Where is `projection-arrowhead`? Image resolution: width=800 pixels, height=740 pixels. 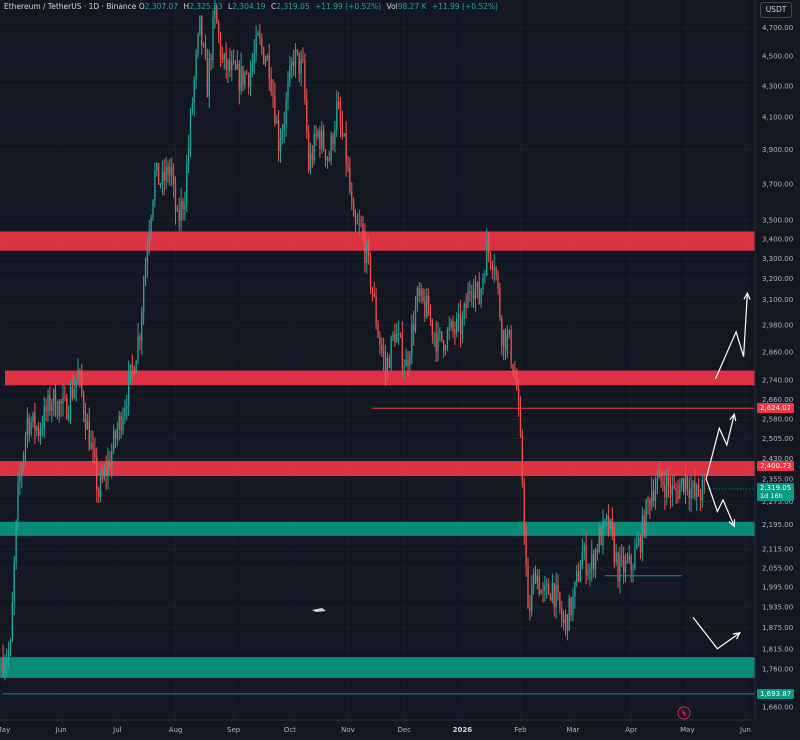 projection-arrowhead is located at coordinates (732, 523).